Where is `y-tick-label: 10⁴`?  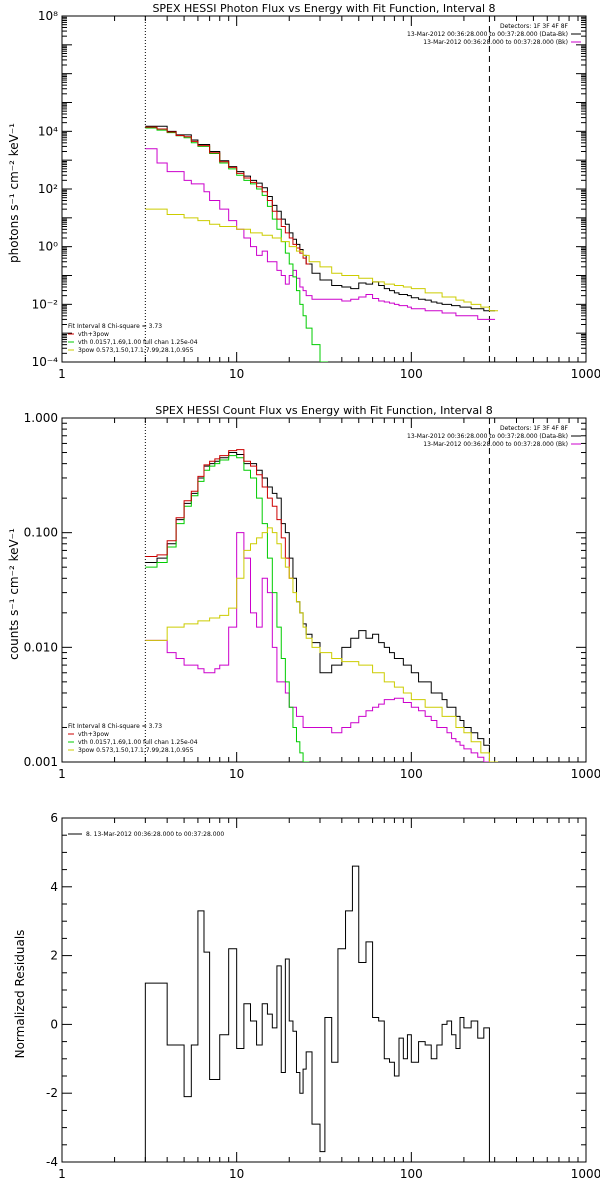
y-tick-label: 10⁴ is located at coordinates (48, 131).